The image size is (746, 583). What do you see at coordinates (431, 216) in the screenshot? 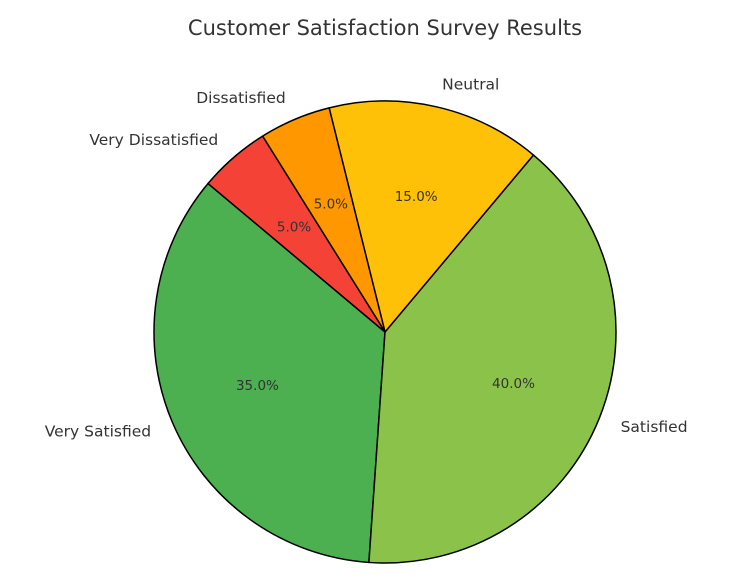
I see `pie-slice-neutral` at bounding box center [431, 216].